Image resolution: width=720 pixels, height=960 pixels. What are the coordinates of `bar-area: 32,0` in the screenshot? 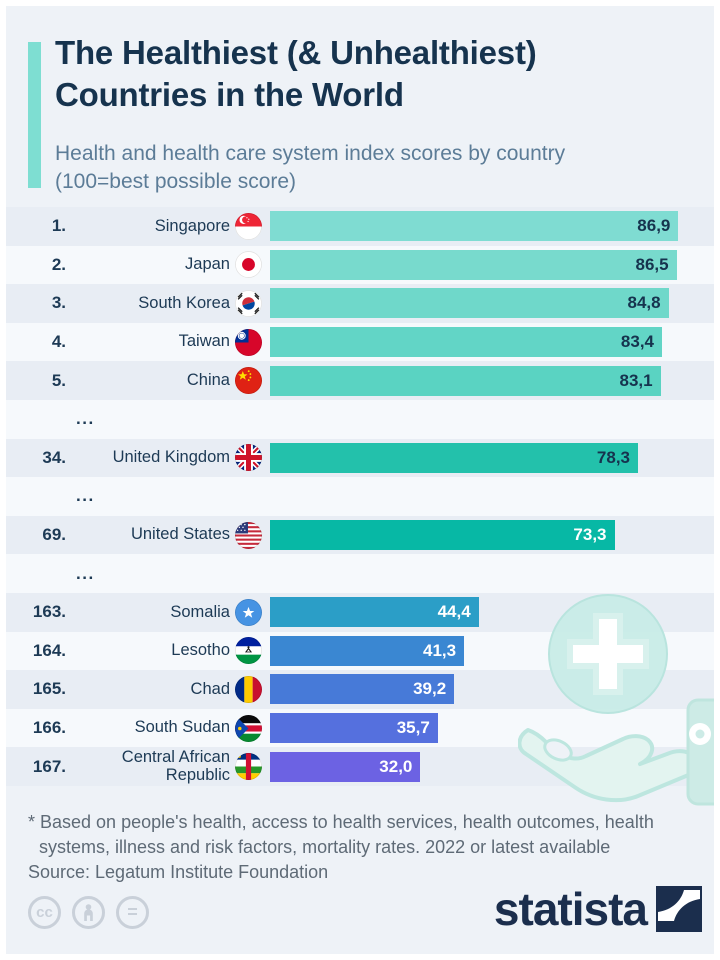 It's located at (492, 766).